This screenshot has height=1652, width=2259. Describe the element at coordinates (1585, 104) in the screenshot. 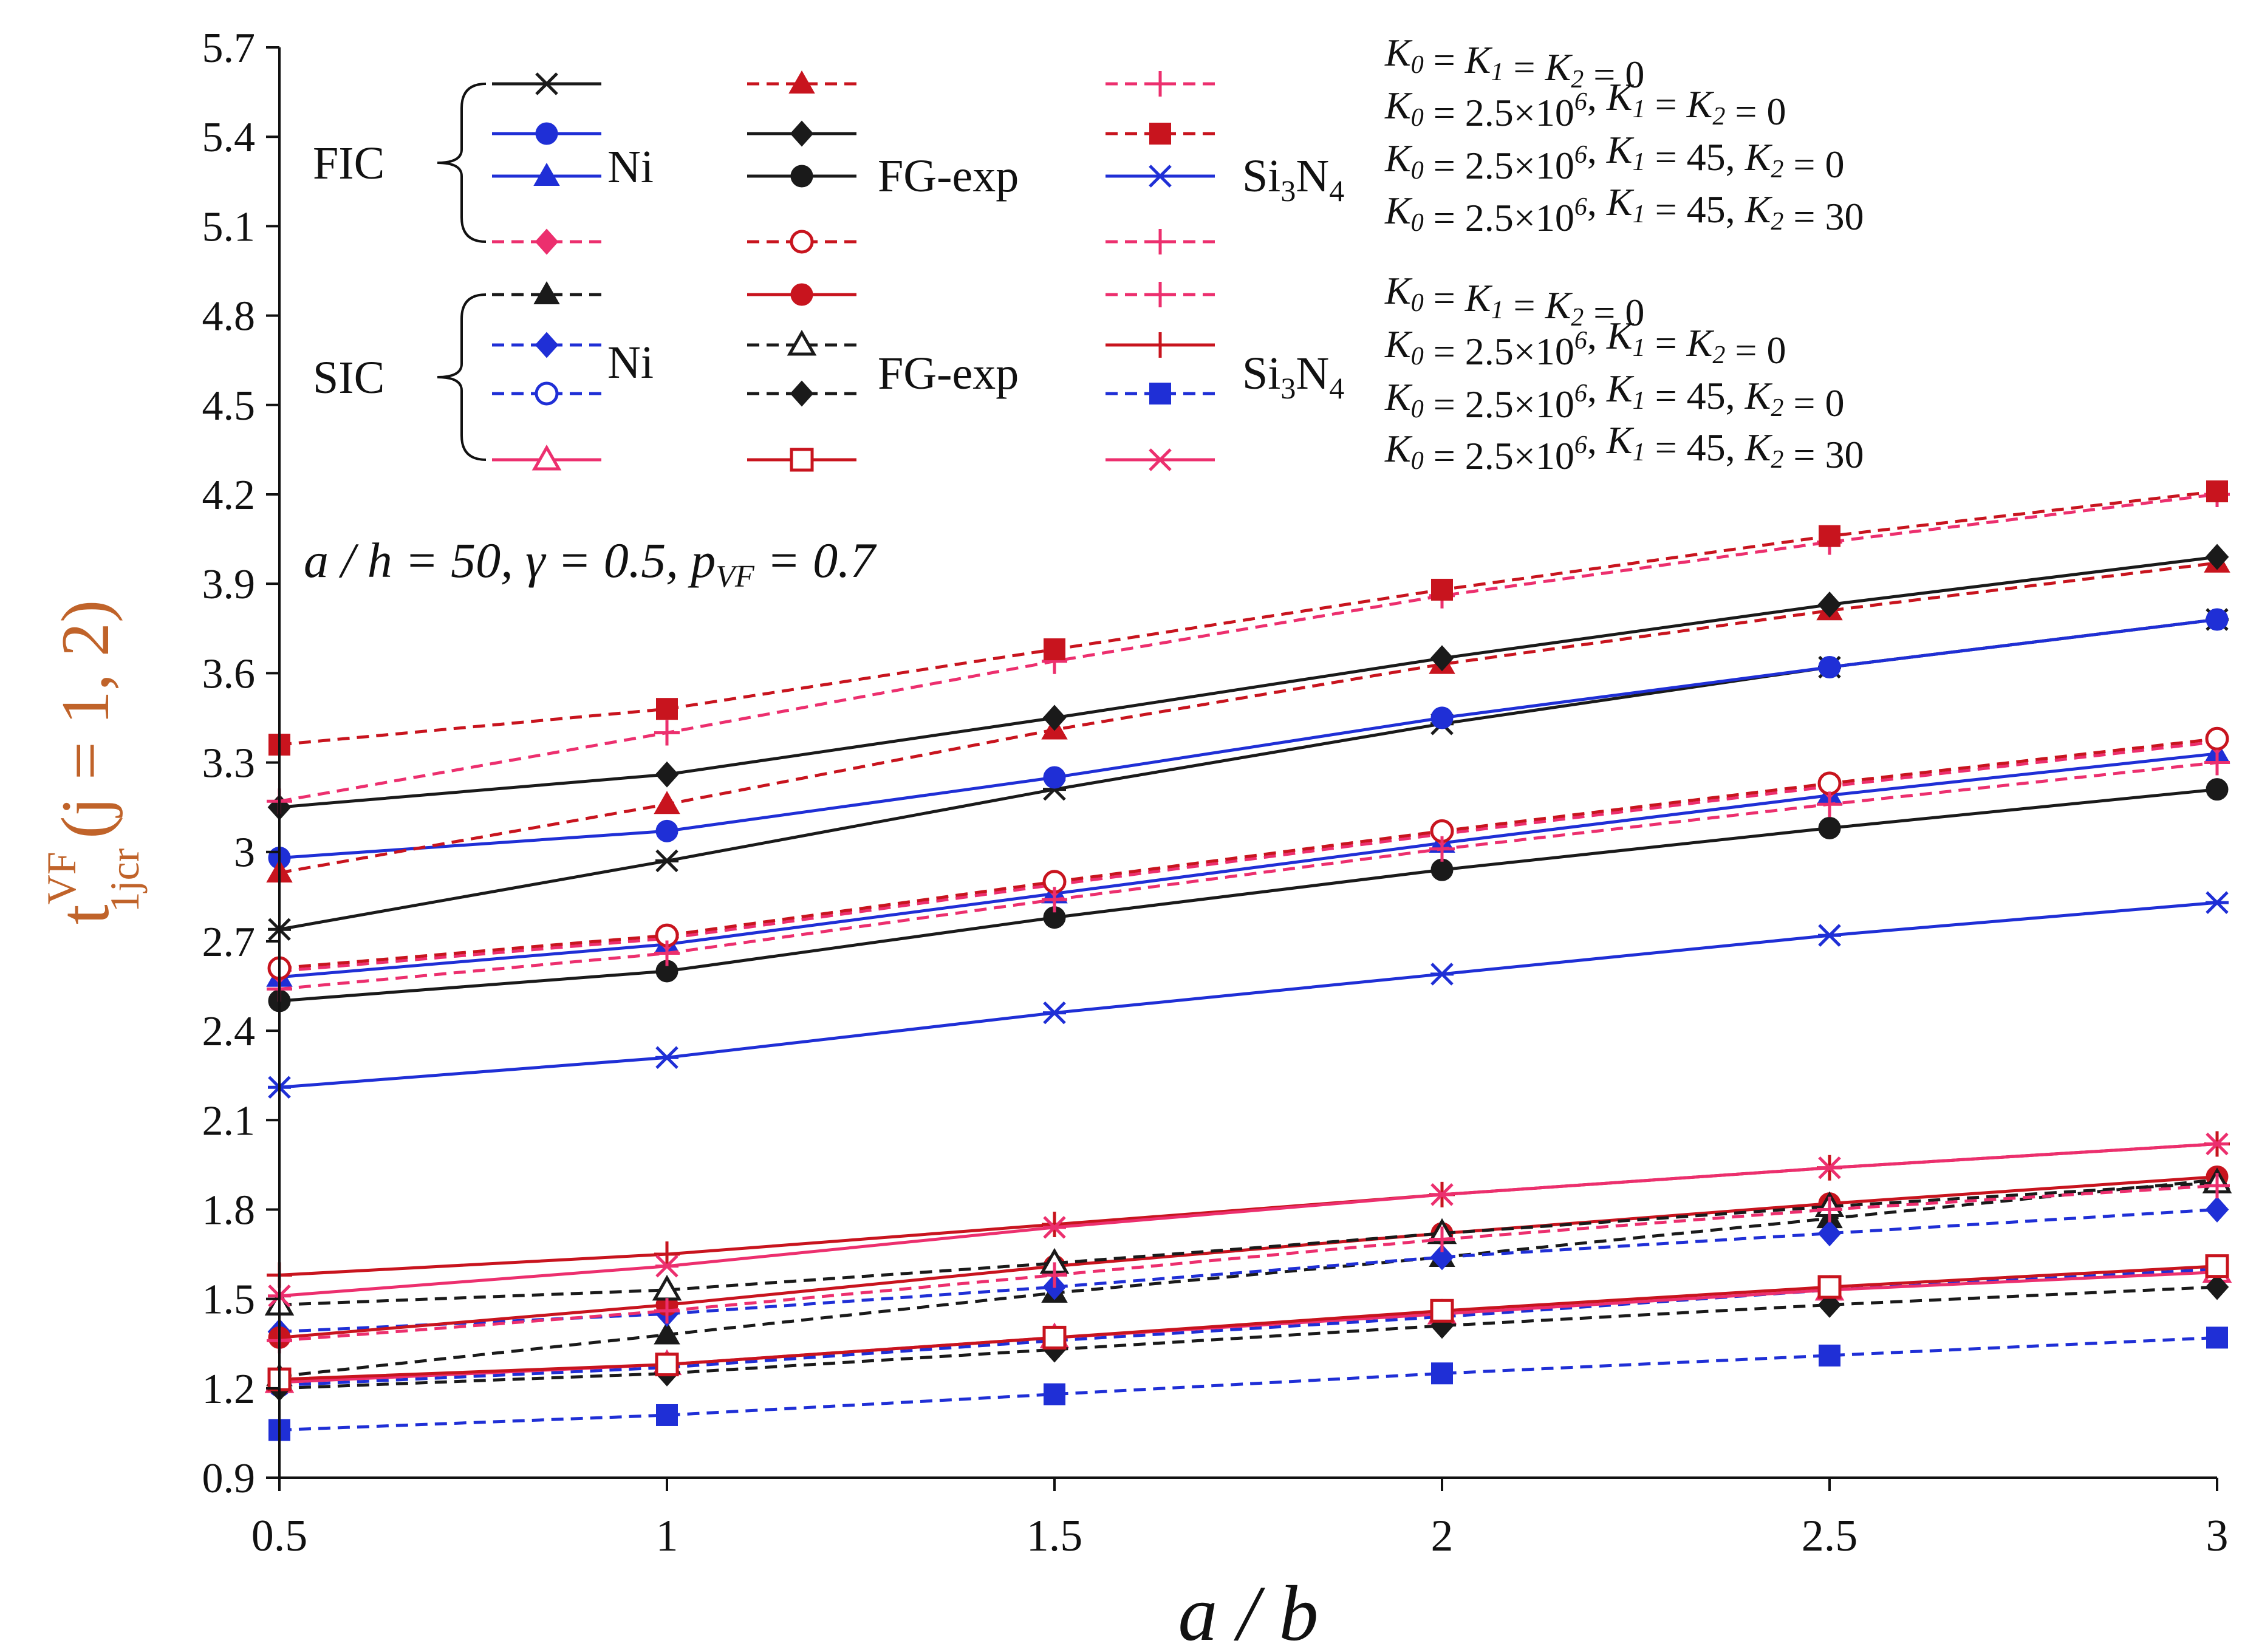

I see `legend-condition-label: K0 = 2.5×106, K1 = K2 = 0` at that location.